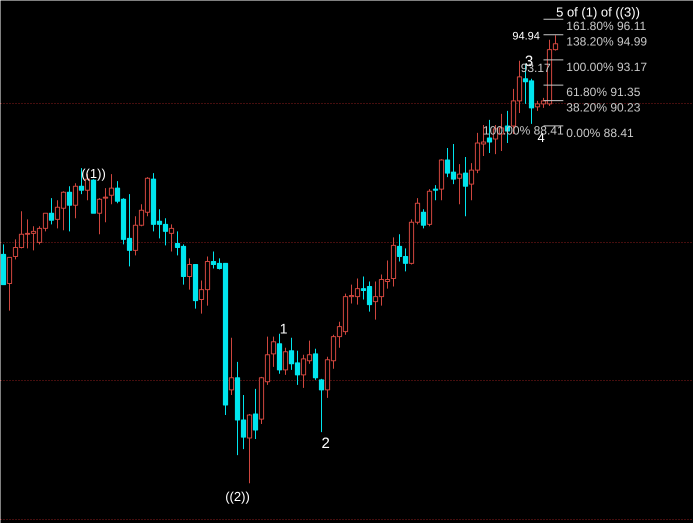 The width and height of the screenshot is (693, 523). What do you see at coordinates (607, 67) in the screenshot?
I see `ref-line-label: 100.00% 93.17` at bounding box center [607, 67].